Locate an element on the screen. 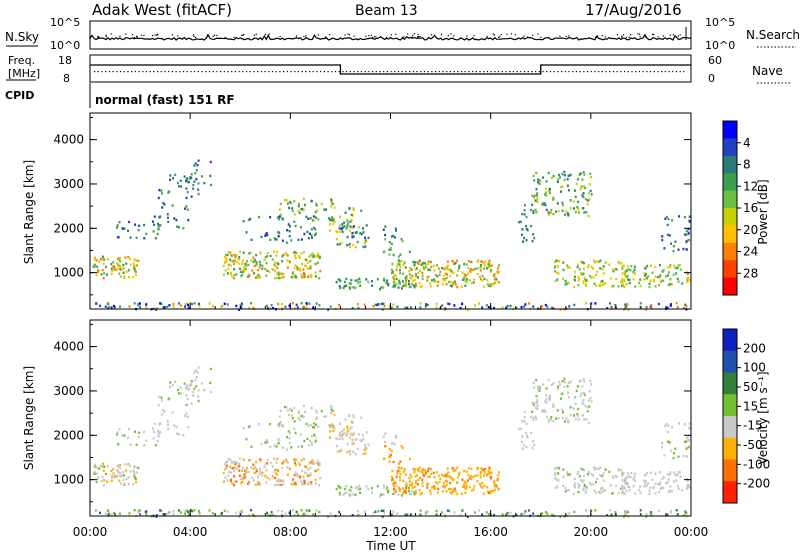  colorbar-segment is located at coordinates (730, 199).